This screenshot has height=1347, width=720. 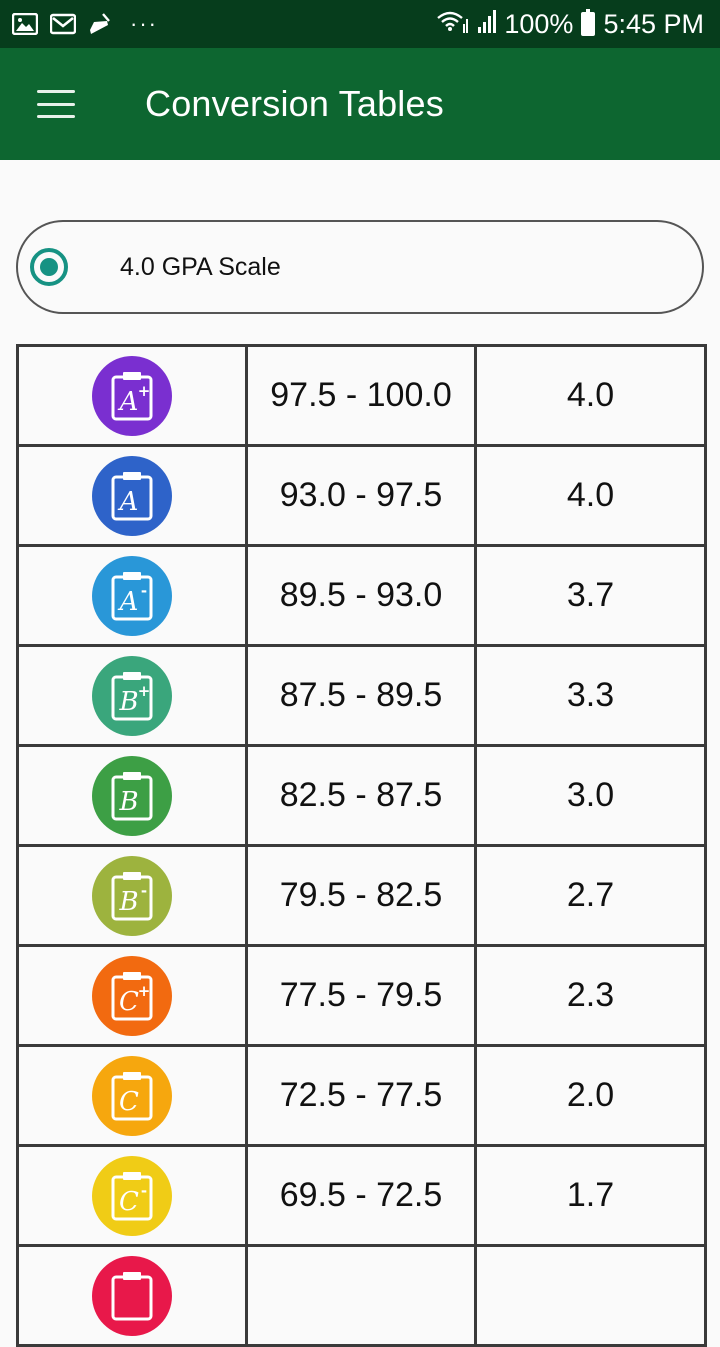 I want to click on table-row: A - 89.5 - 93.0 3.7, so click(x=361, y=595).